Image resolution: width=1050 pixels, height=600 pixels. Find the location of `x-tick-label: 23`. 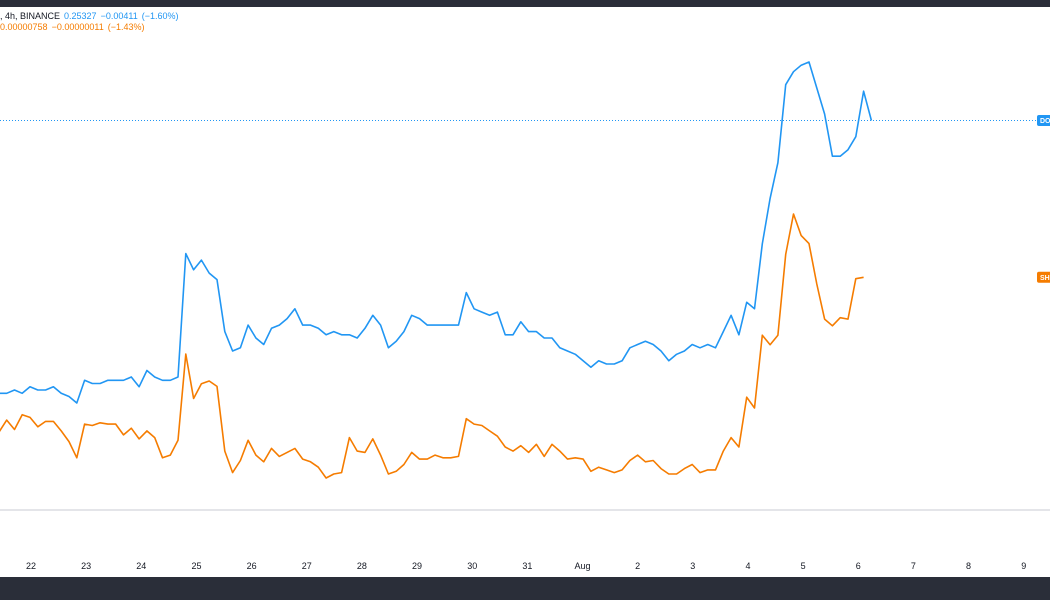

x-tick-label: 23 is located at coordinates (86, 566).